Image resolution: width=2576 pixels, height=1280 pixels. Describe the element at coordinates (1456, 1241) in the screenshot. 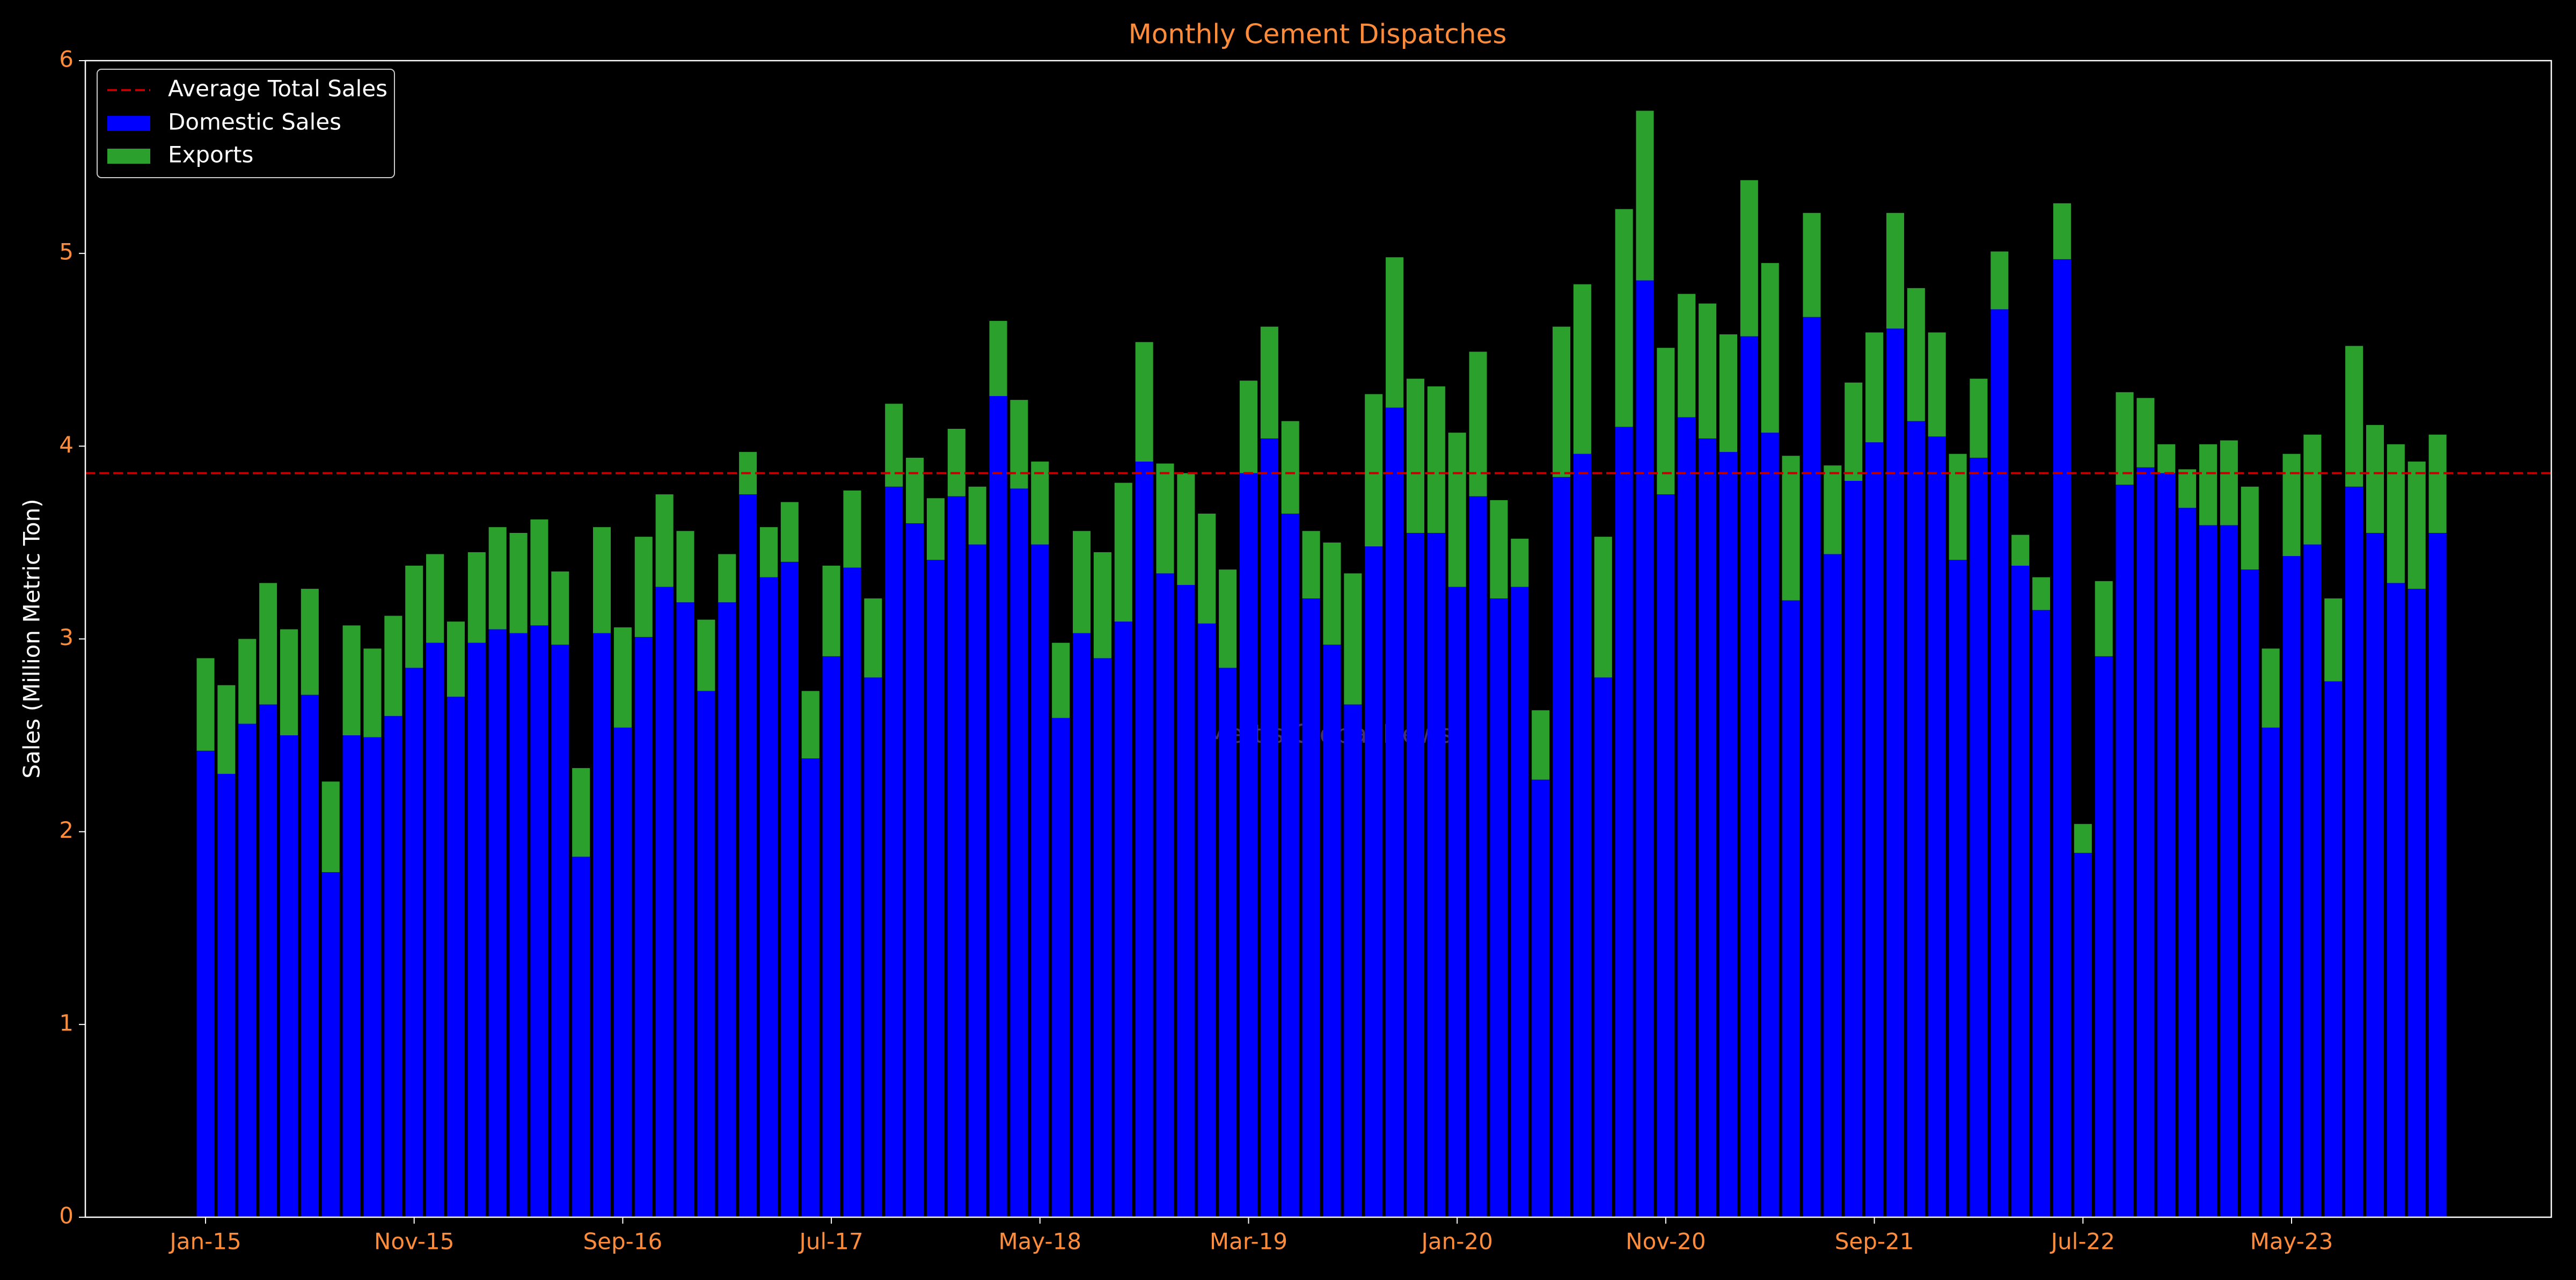

I see `x-tick-label: Jan-20` at that location.